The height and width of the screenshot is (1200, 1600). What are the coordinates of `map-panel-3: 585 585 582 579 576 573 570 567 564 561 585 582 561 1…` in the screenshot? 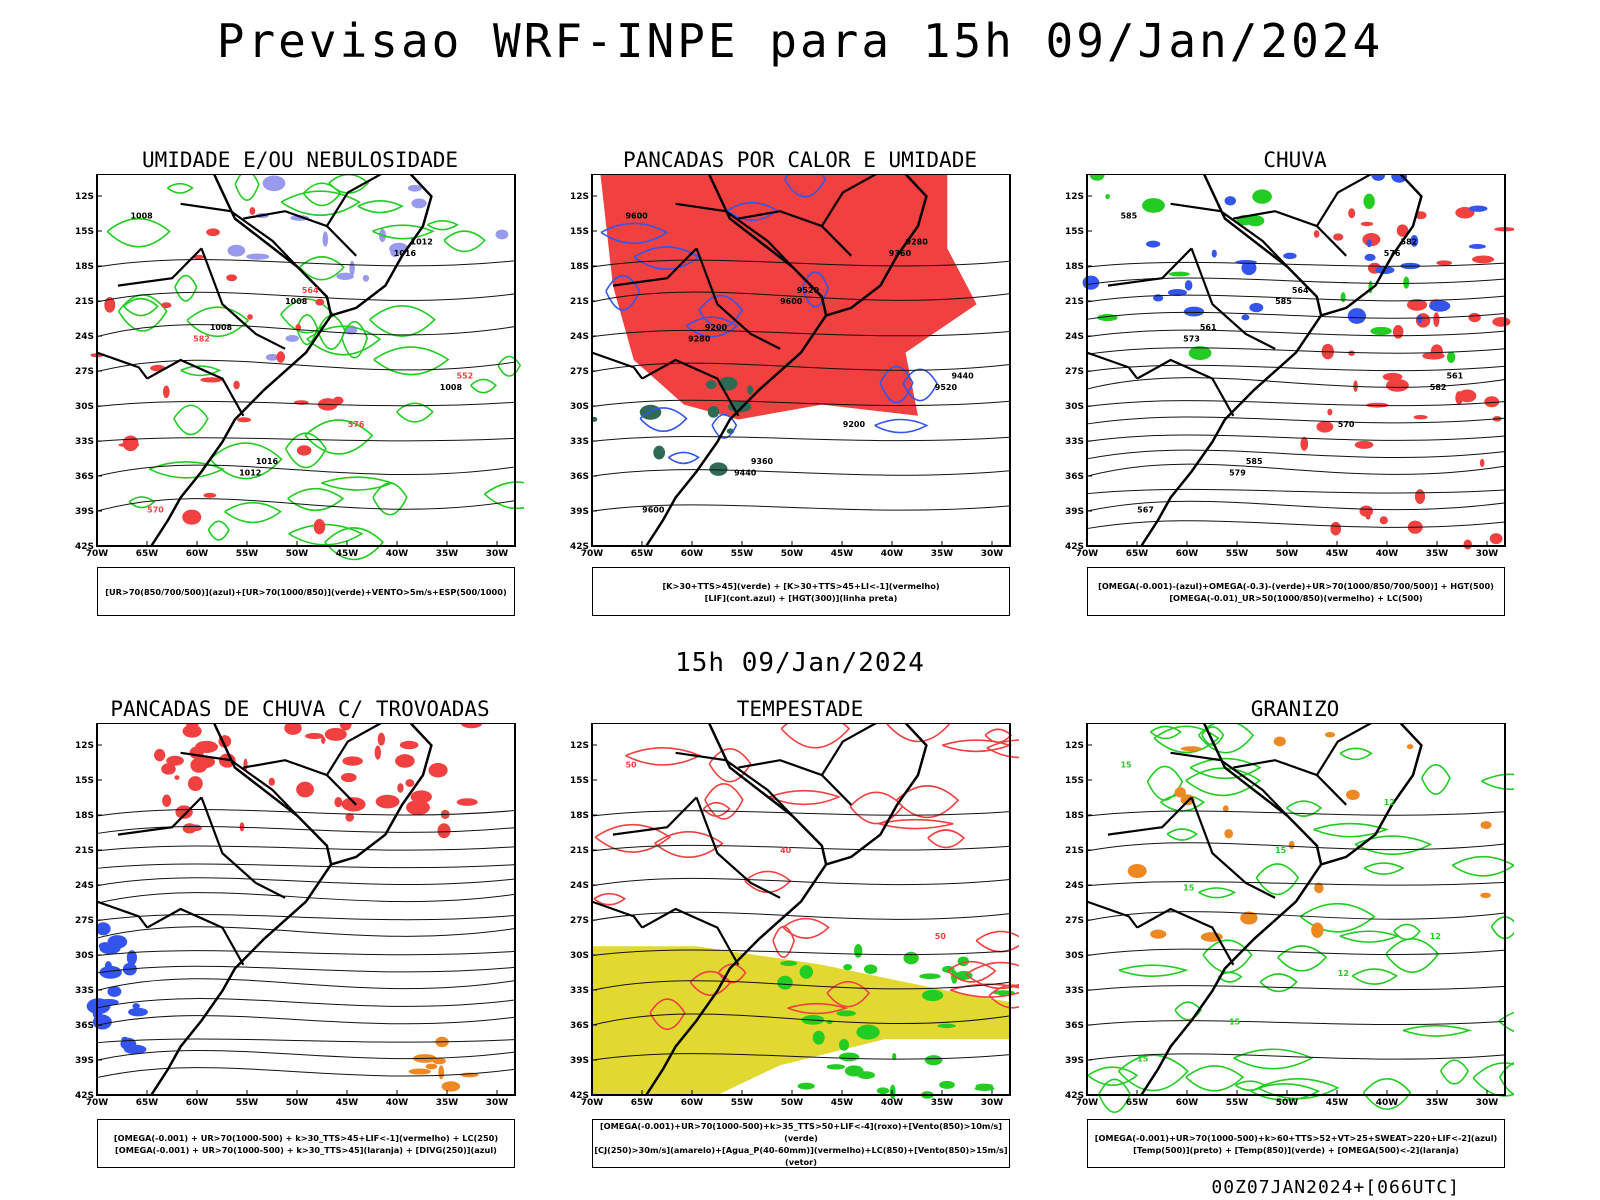 It's located at (1289, 366).